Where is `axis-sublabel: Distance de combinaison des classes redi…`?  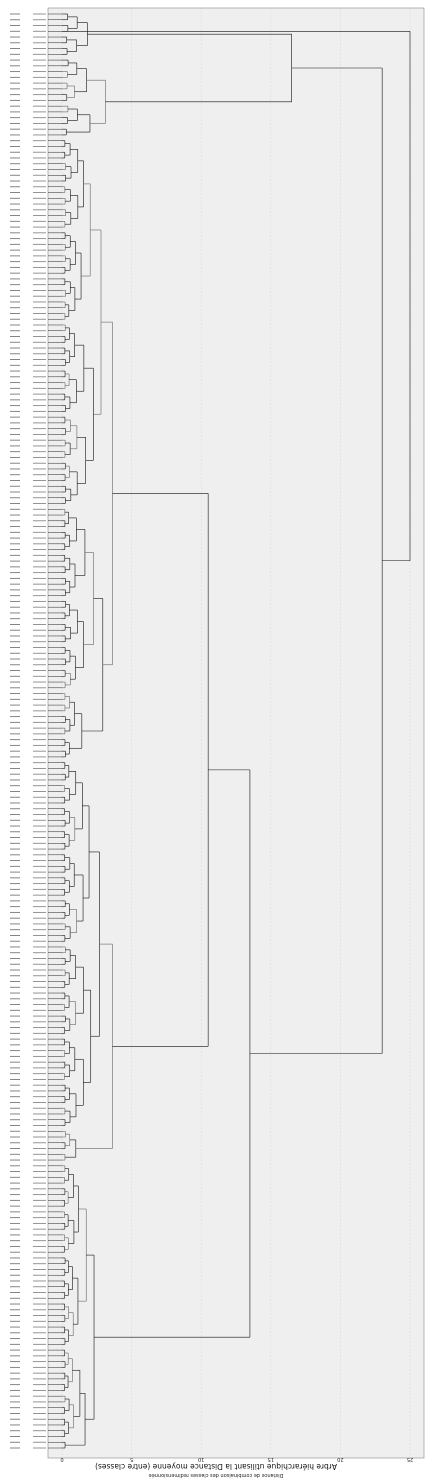 axis-sublabel: Distance de combinaison des classes redi… is located at coordinates (216, 1475).